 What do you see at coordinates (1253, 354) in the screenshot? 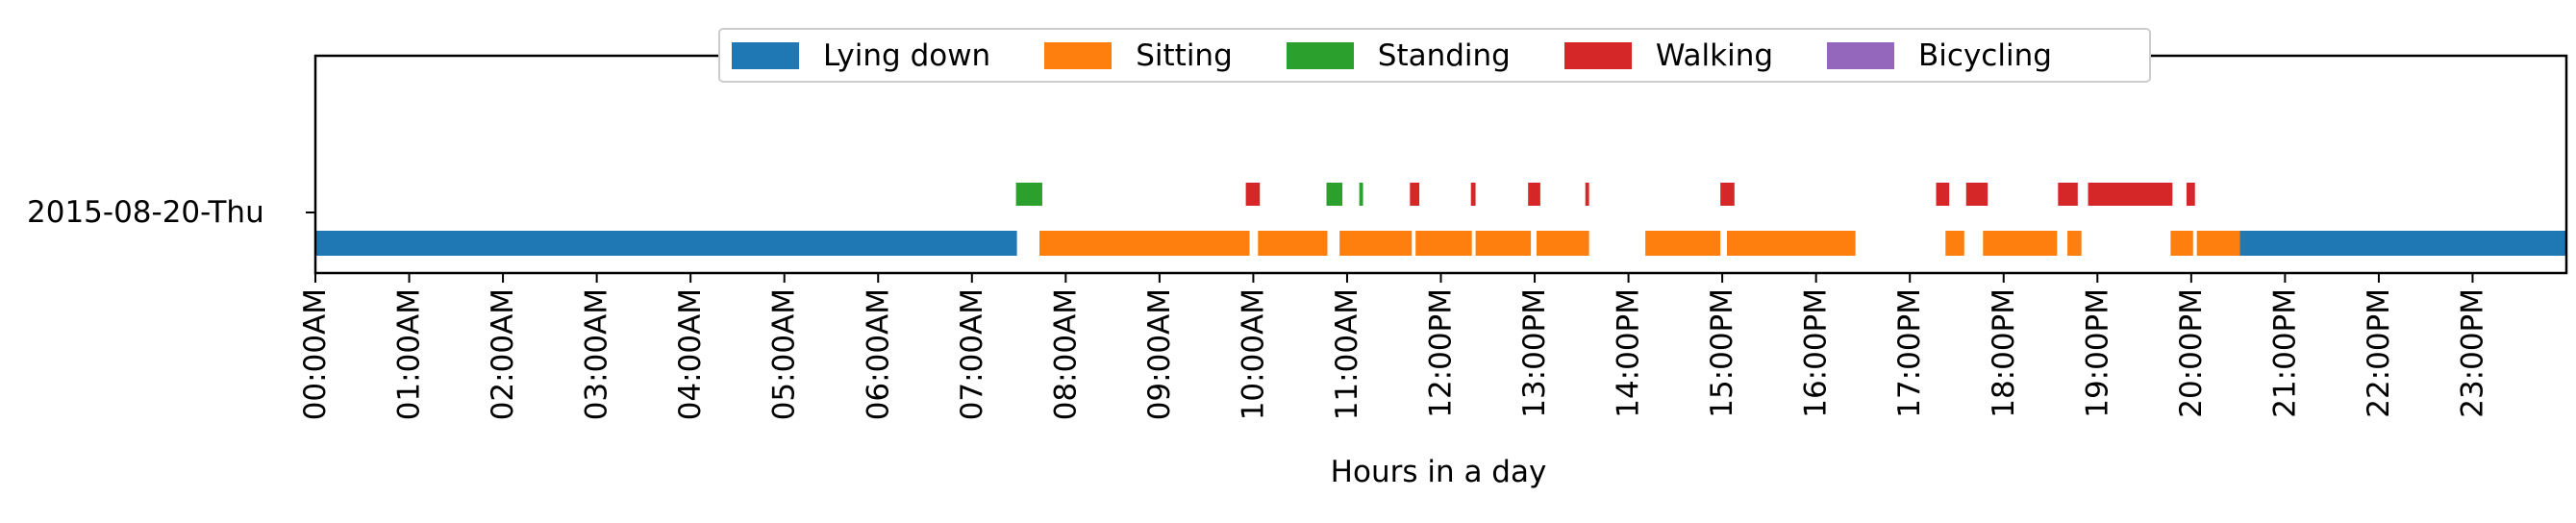
I see `x-tick-label: 10:00AM` at bounding box center [1253, 354].